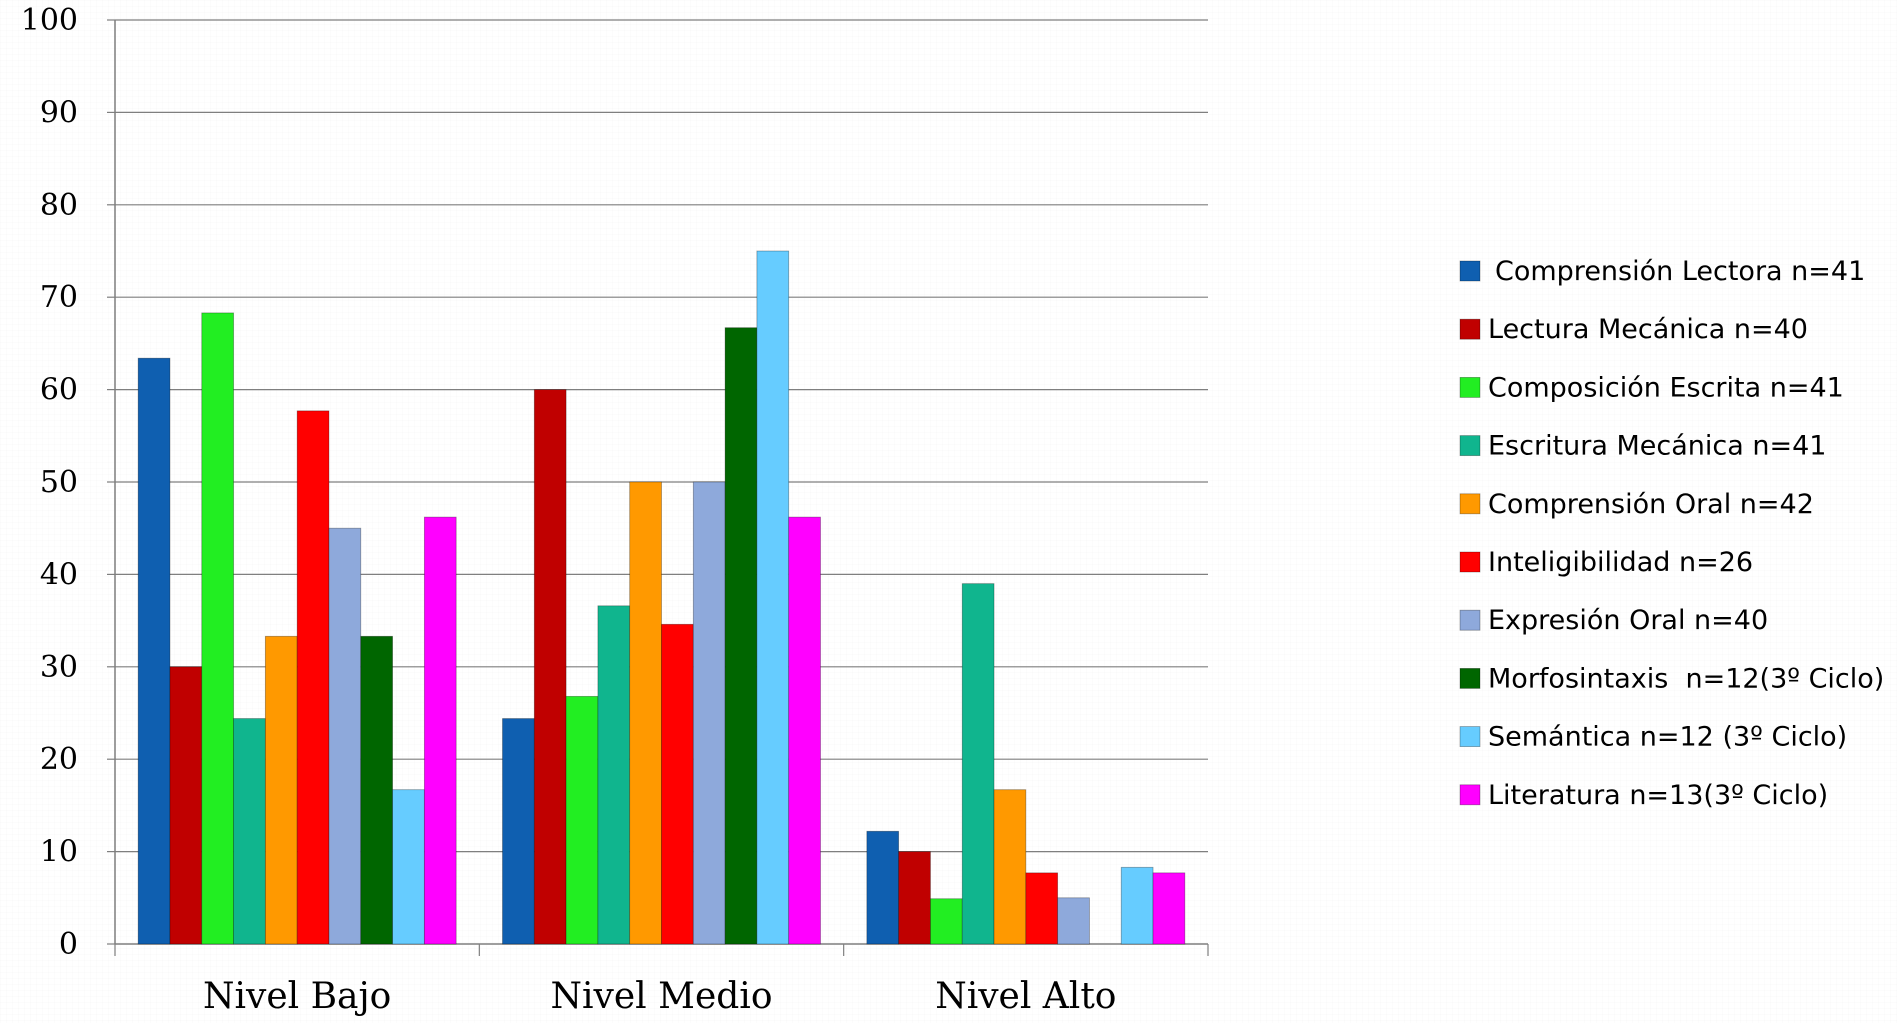  What do you see at coordinates (1651, 504) in the screenshot?
I see `legend-label: Comprensión Oral n=42` at bounding box center [1651, 504].